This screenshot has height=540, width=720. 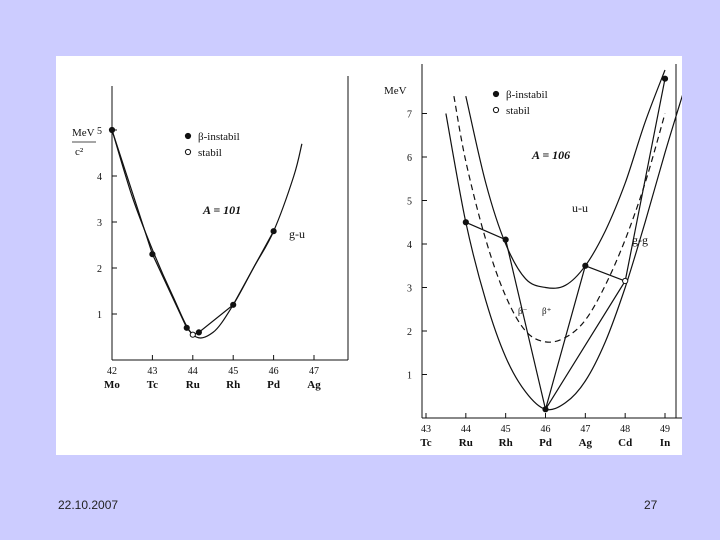 I want to click on chart-a-xtick-element: Ru, so click(x=193, y=385).